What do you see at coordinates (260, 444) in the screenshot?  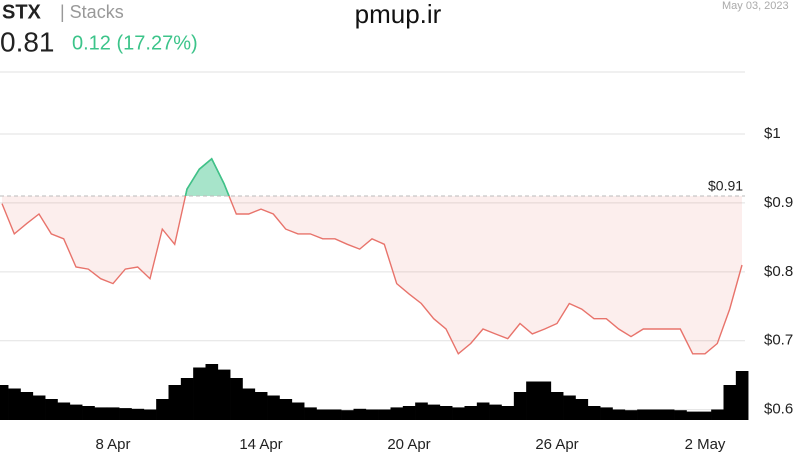 I see `x-tick-label: 14 Apr` at bounding box center [260, 444].